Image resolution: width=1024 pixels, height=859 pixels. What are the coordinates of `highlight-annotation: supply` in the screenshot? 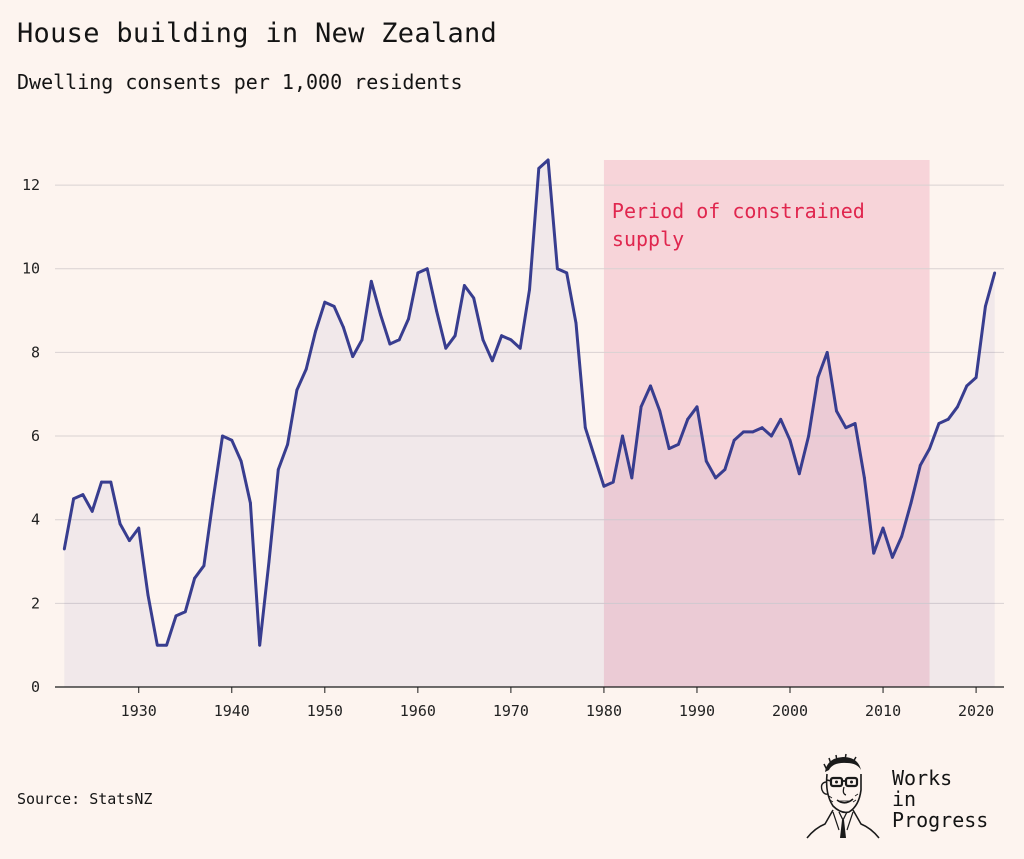 It's located at (648, 239).